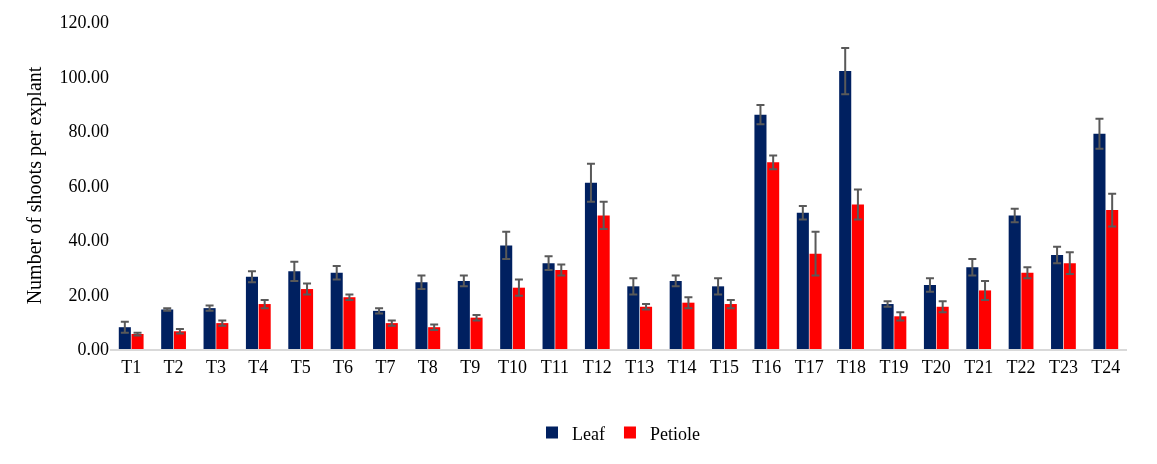 Image resolution: width=1157 pixels, height=464 pixels. Describe the element at coordinates (852, 366) in the screenshot. I see `x-tick-label: T18` at that location.